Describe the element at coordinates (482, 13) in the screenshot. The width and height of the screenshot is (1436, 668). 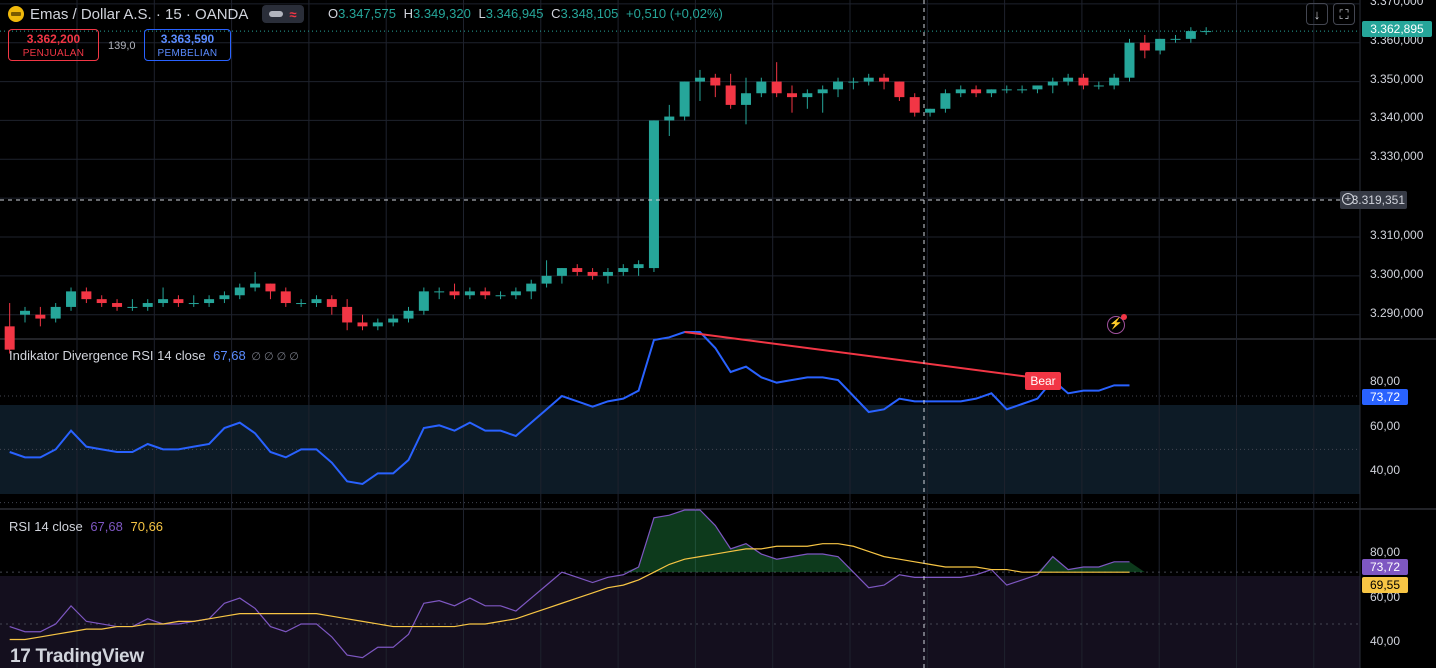
I see `low-label: L` at that location.